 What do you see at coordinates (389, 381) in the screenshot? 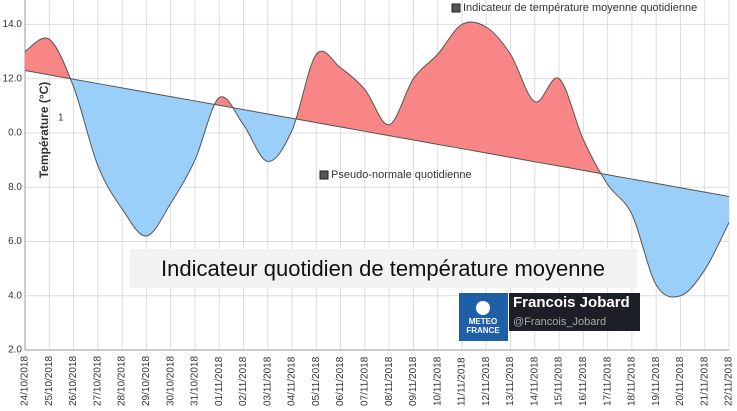
I see `x-tick-label: 08/11/2018` at bounding box center [389, 381].